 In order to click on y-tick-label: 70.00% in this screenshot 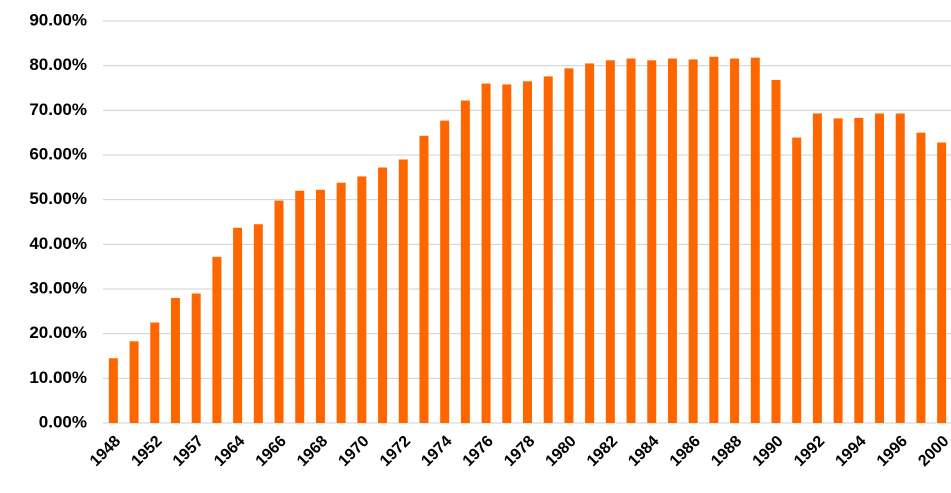, I will do `click(58, 109)`.